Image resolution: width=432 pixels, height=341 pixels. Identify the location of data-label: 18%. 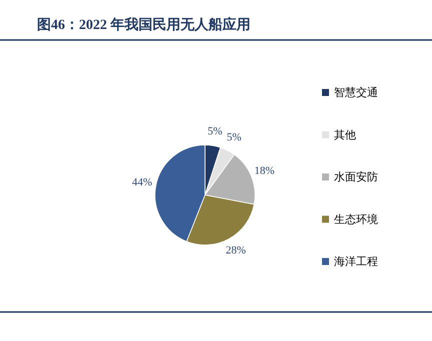
(264, 170).